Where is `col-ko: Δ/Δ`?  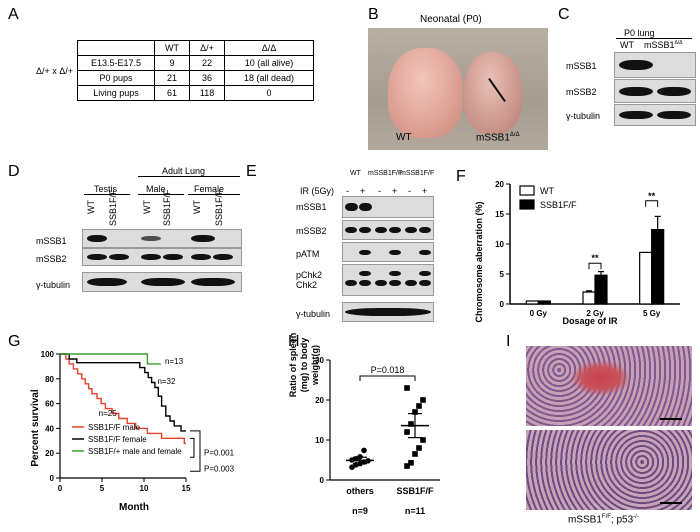
col-ko: Δ/Δ is located at coordinates (269, 48).